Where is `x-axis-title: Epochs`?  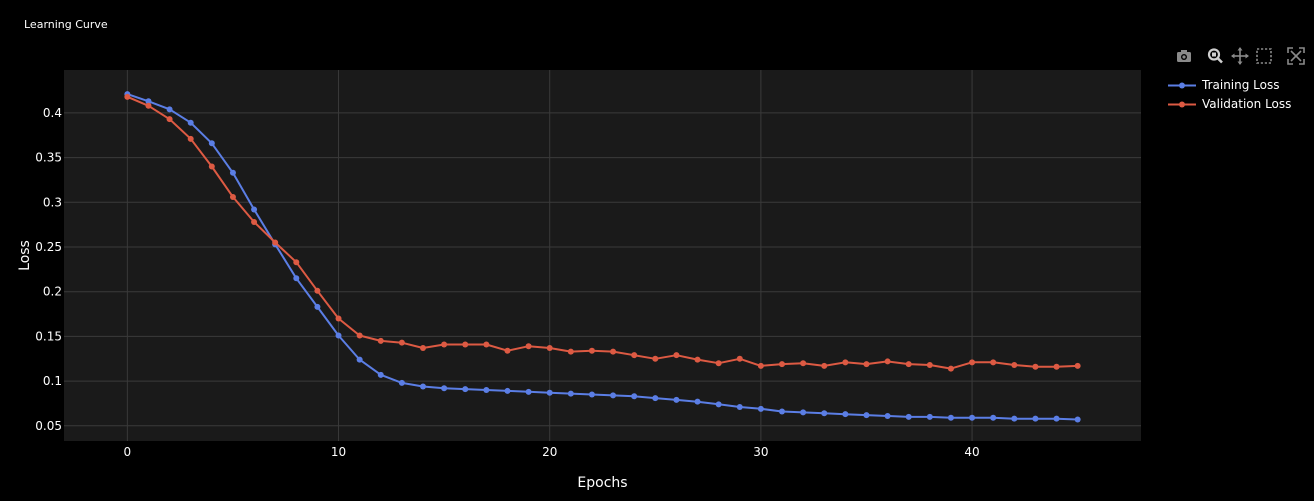 x-axis-title: Epochs is located at coordinates (602, 483).